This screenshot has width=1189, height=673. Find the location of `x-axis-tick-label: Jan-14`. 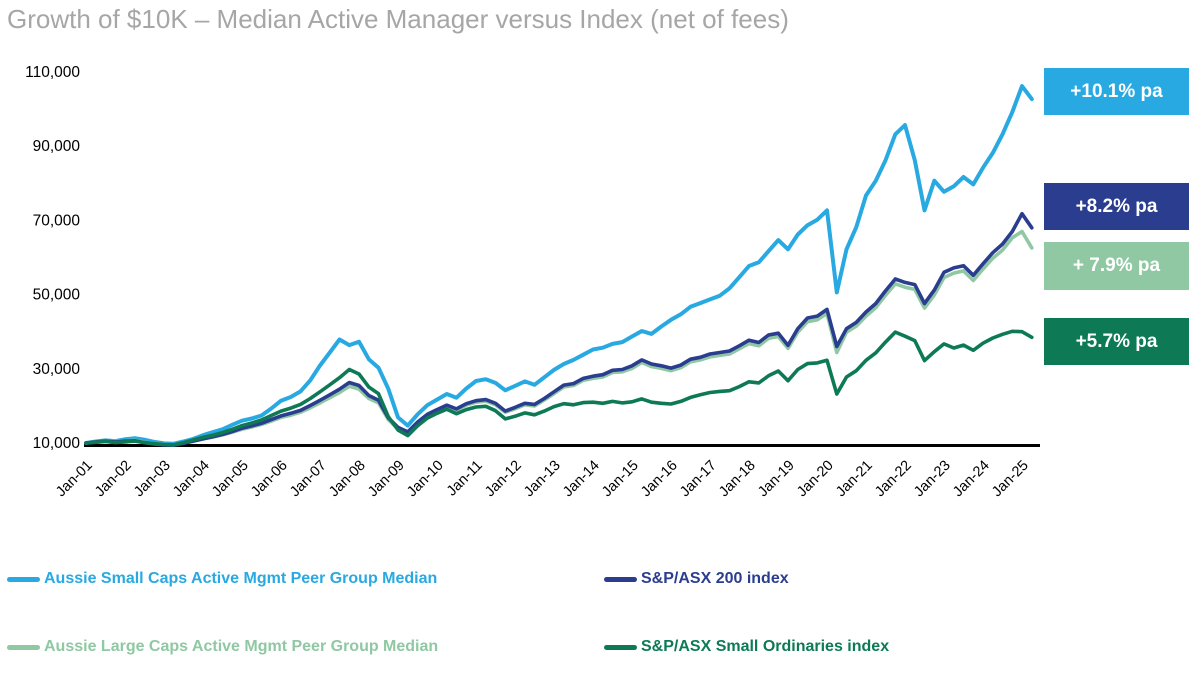

x-axis-tick-label: Jan-14 is located at coordinates (581, 479).